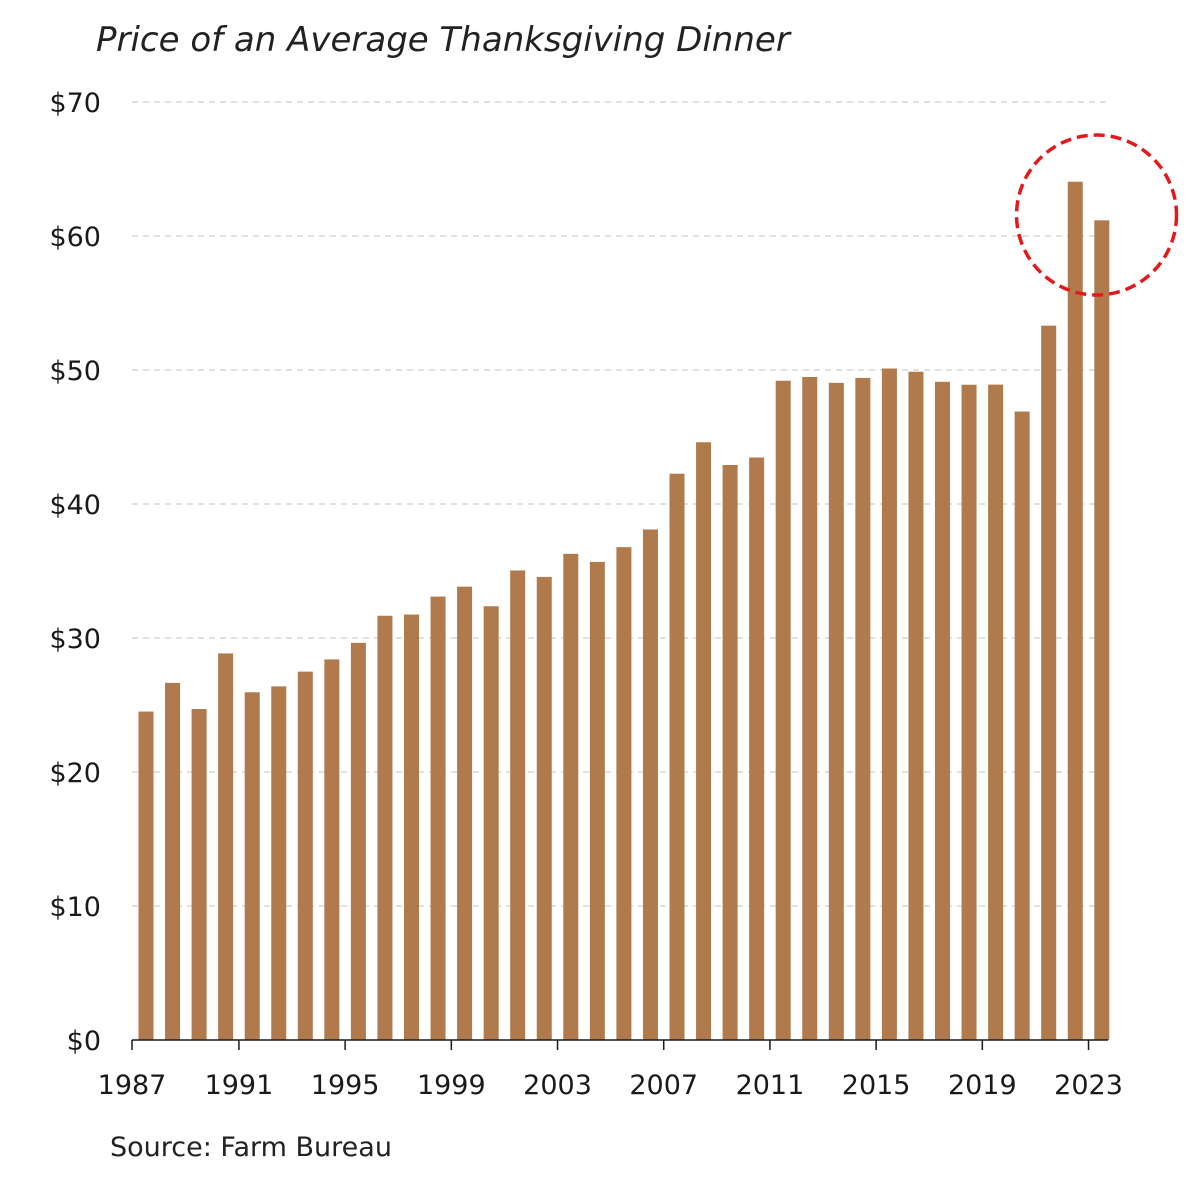 The image size is (1192, 1200). I want to click on bar-2002, so click(544, 808).